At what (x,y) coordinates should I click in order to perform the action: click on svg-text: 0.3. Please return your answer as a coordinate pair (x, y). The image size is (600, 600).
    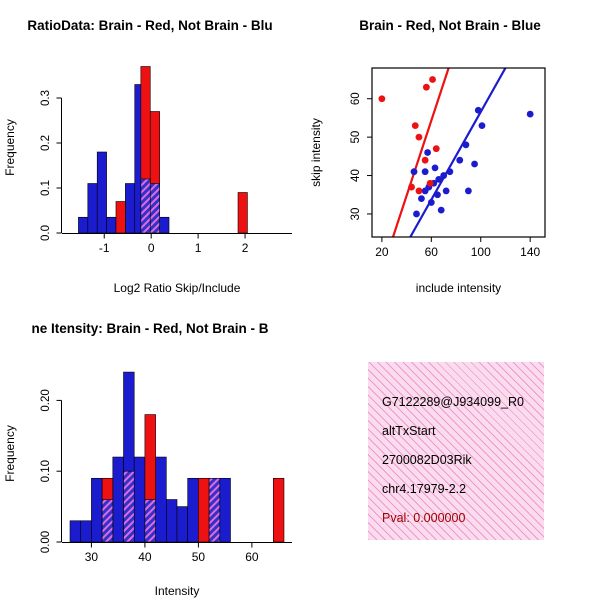
    Looking at the image, I should click on (46, 98).